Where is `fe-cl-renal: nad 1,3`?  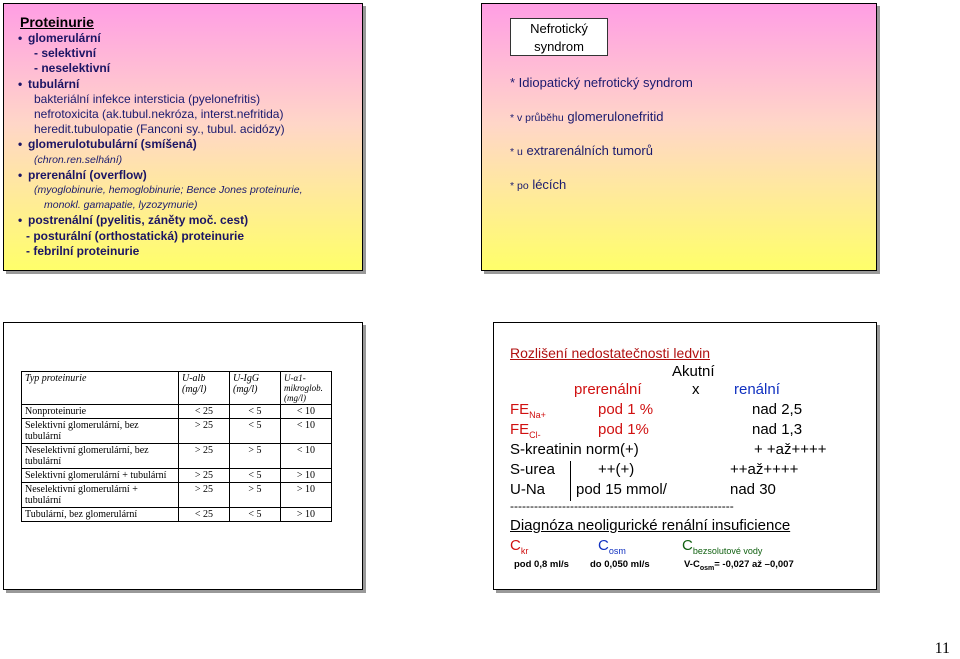
fe-cl-renal: nad 1,3 is located at coordinates (777, 429).